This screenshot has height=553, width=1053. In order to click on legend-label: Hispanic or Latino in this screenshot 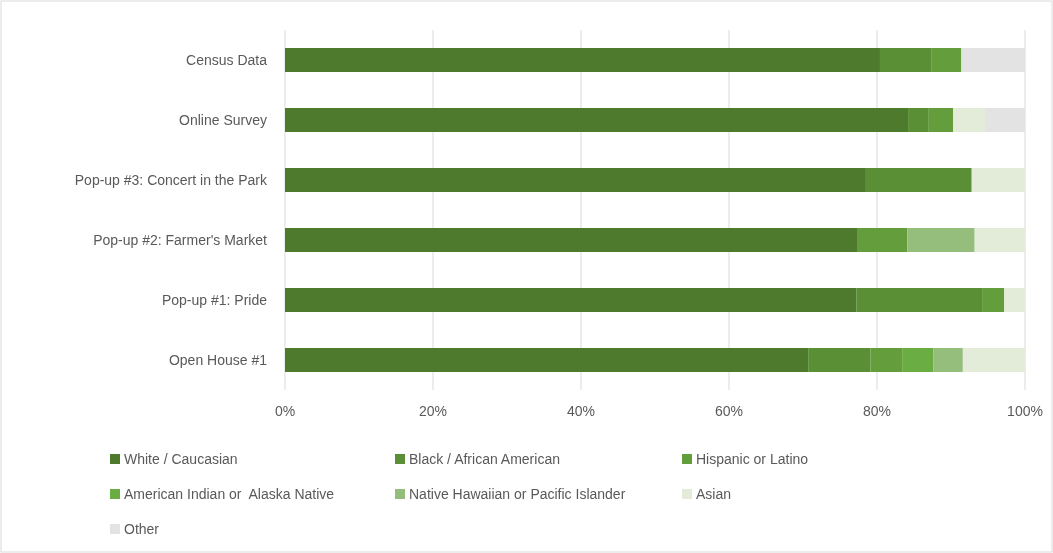, I will do `click(752, 458)`.